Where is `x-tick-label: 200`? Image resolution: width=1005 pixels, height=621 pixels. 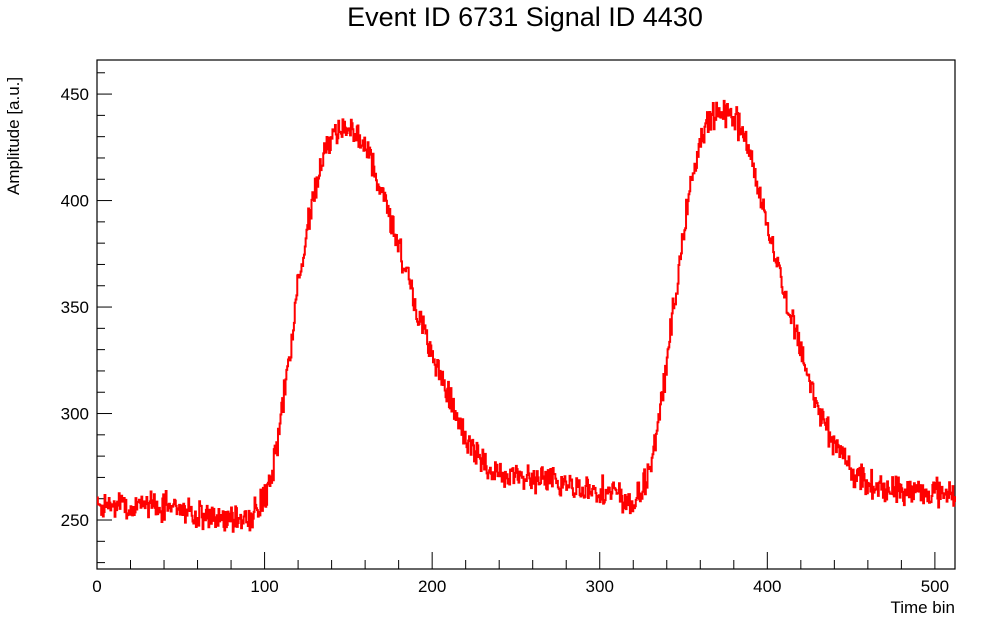 x-tick-label: 200 is located at coordinates (432, 586).